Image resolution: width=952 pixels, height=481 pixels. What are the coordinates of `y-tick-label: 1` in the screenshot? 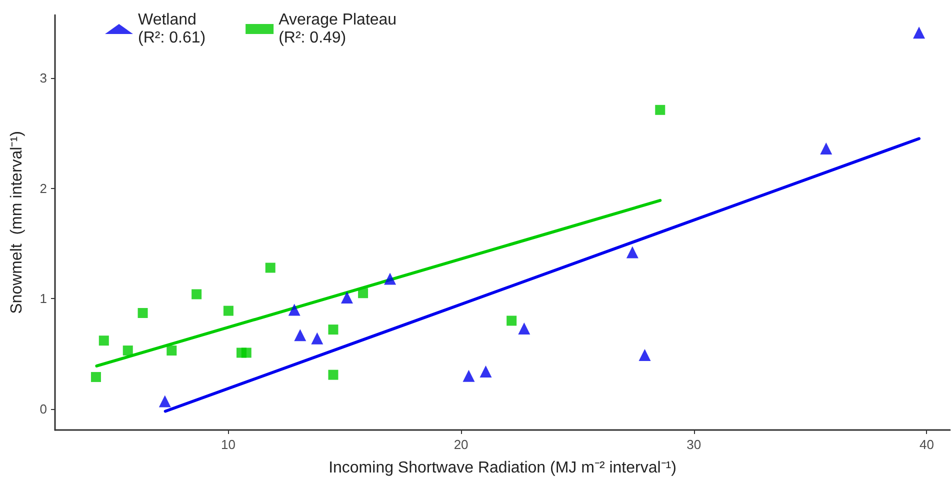 It's located at (43, 298).